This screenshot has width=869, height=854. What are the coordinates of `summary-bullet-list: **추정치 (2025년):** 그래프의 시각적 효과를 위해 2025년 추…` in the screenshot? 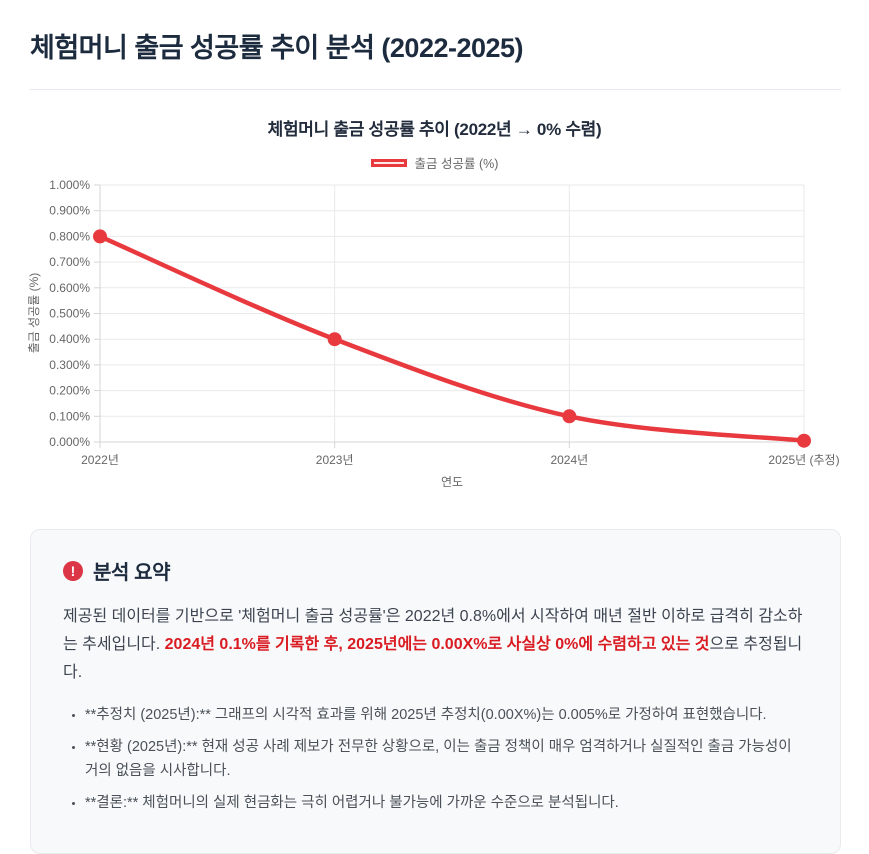 It's located at (435, 759).